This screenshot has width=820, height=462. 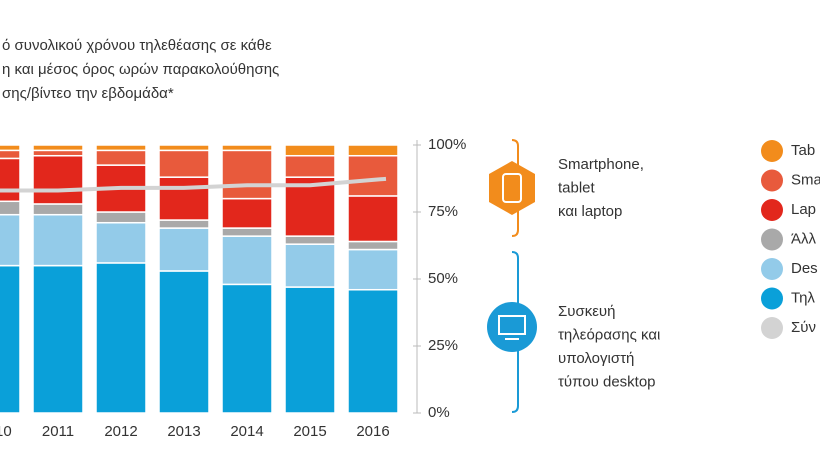 What do you see at coordinates (137, 45) in the screenshot?
I see `chart-title: ό συνολικού χρόνου τηλεθέασης σε κάθε` at bounding box center [137, 45].